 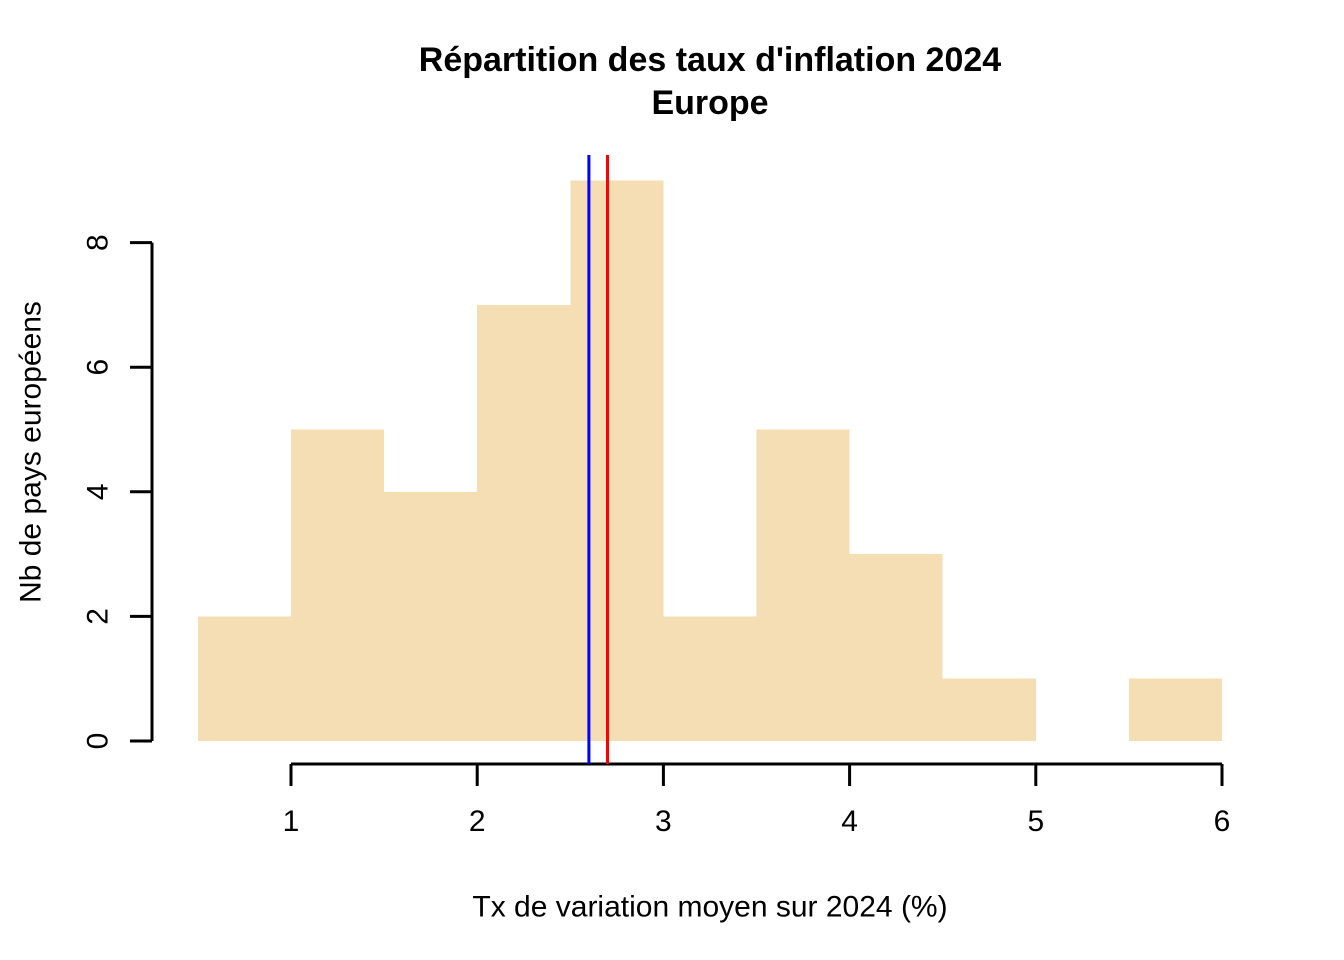 What do you see at coordinates (757, 800) in the screenshot?
I see `x-axis: 1 2 3 4 5 6` at bounding box center [757, 800].